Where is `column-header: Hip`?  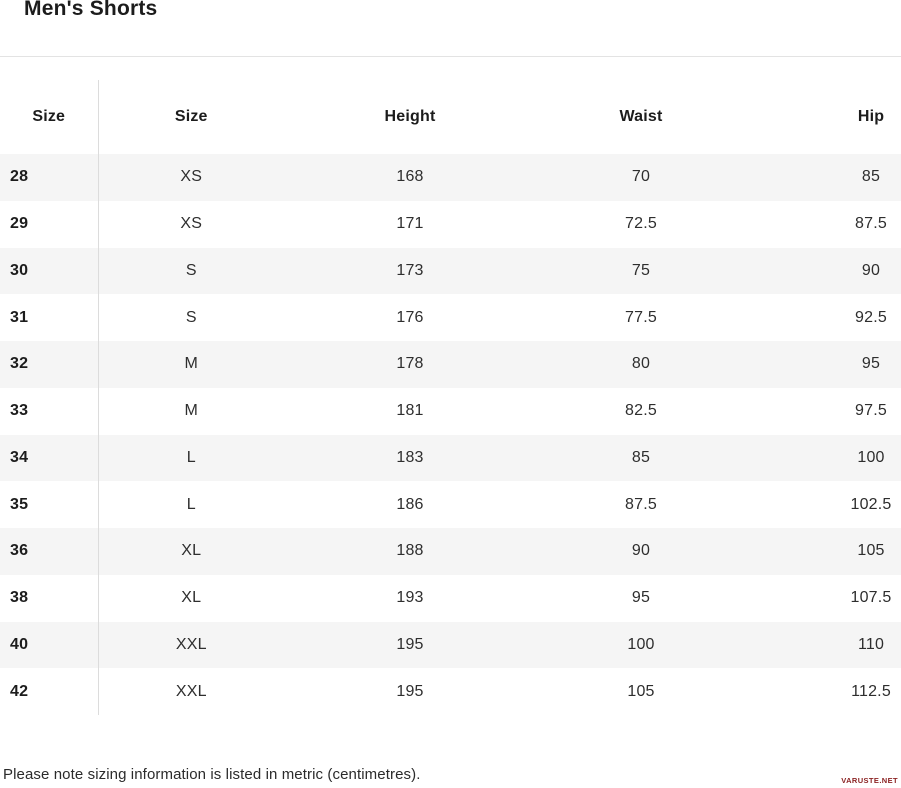 column-header: Hip is located at coordinates (823, 117).